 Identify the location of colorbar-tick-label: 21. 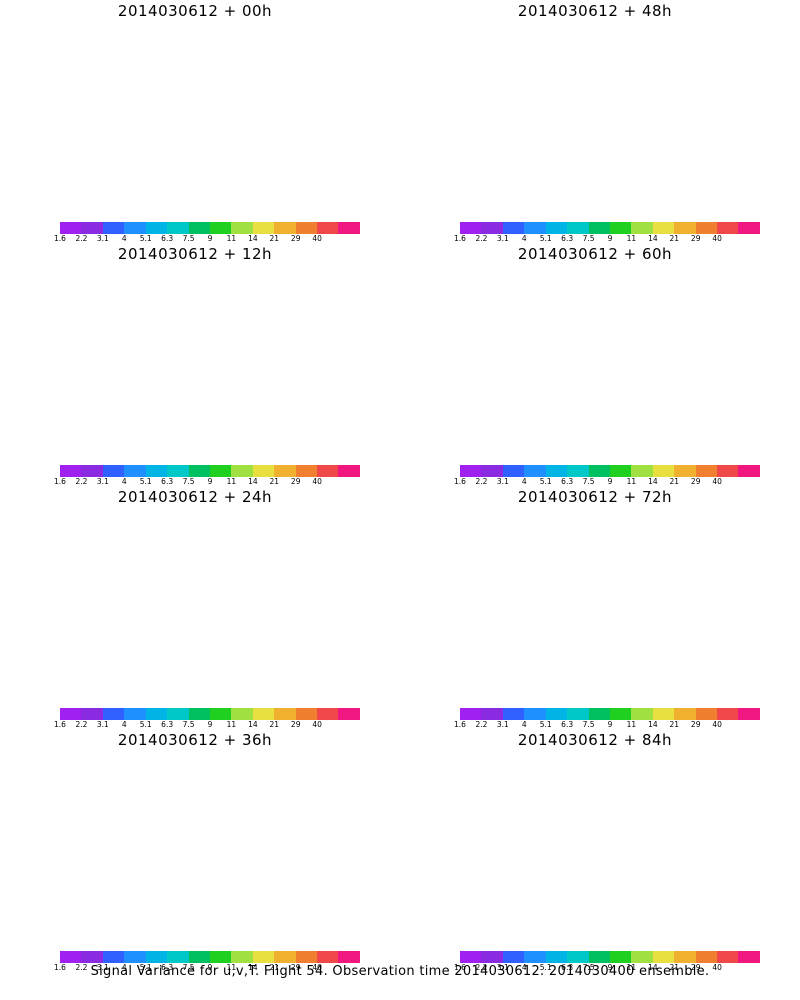
(274, 238).